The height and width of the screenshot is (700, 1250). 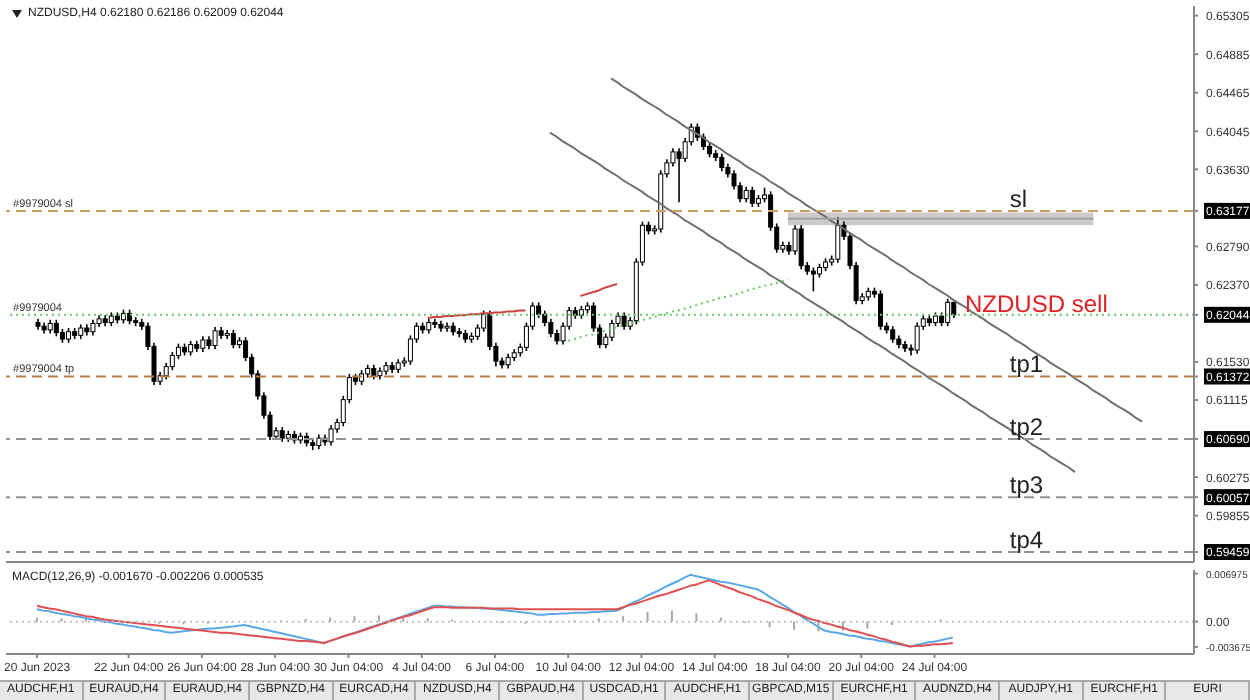 I want to click on ref-line-label: tp4, so click(x=1026, y=540).